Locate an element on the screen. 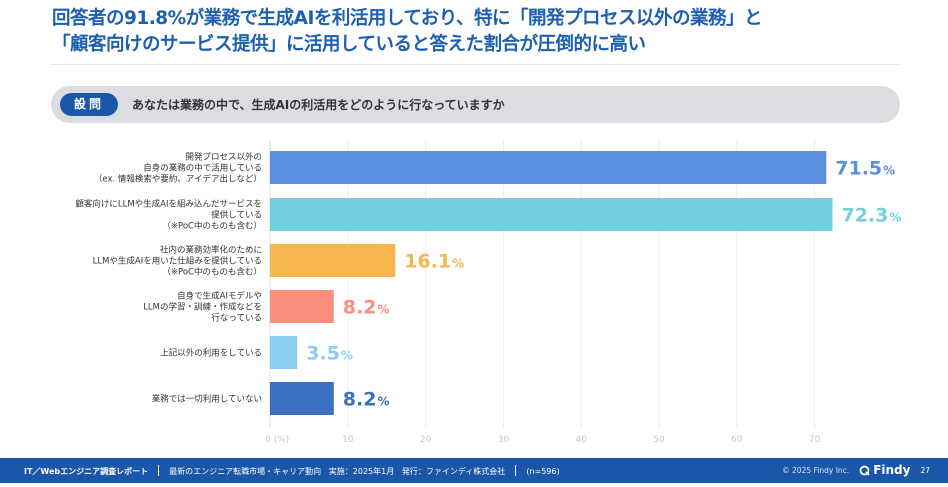  footer-sample-size: (n=596) is located at coordinates (543, 471).